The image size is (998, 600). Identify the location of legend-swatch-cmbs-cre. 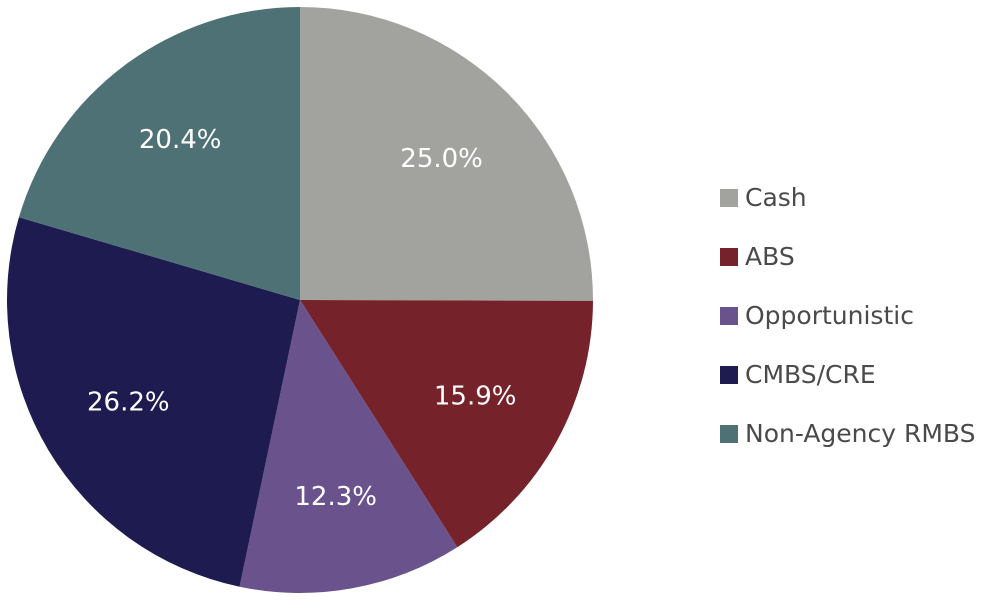
(729, 374).